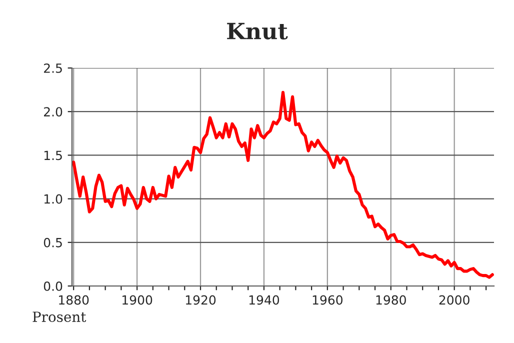 The width and height of the screenshot is (514, 343). What do you see at coordinates (257, 31) in the screenshot?
I see `chart-title: Knut` at bounding box center [257, 31].